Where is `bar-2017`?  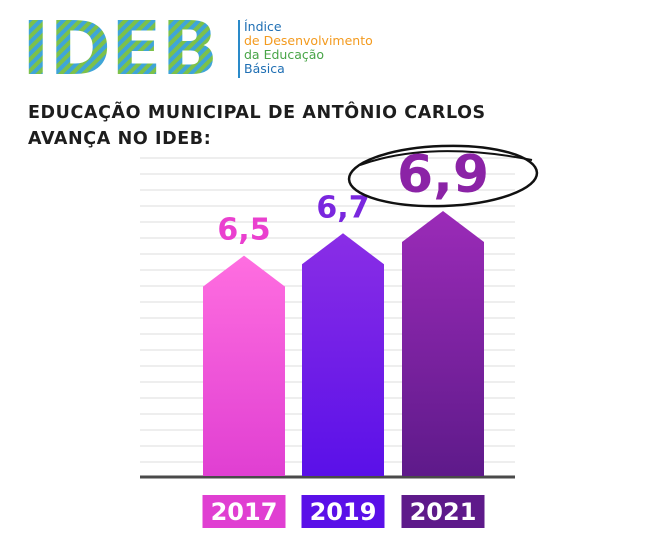
bar-2017 is located at coordinates (244, 365).